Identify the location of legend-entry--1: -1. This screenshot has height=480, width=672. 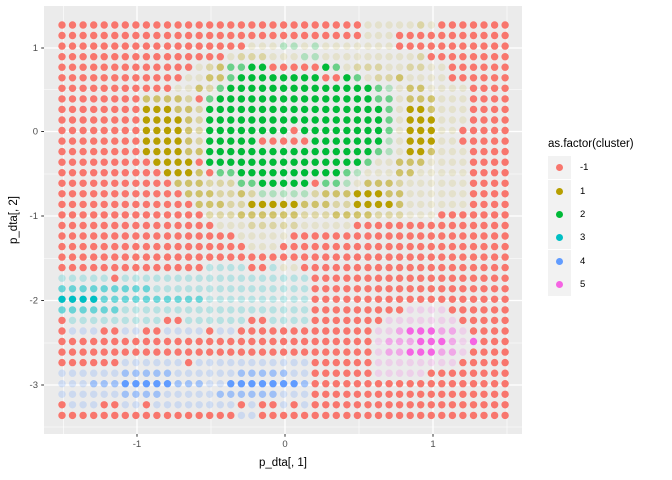
(609, 168).